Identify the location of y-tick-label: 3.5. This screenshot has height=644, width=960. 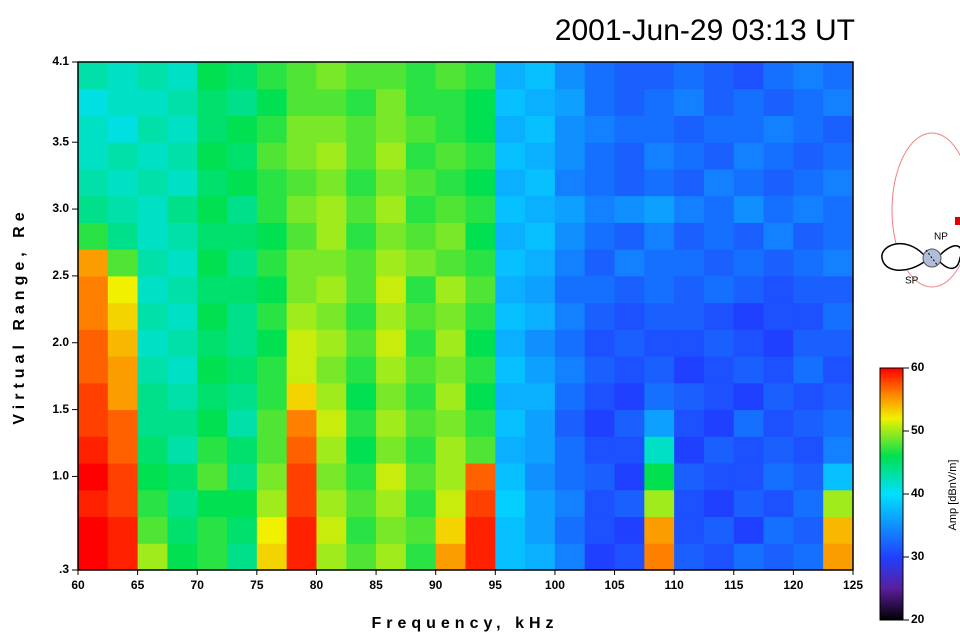
(60, 141).